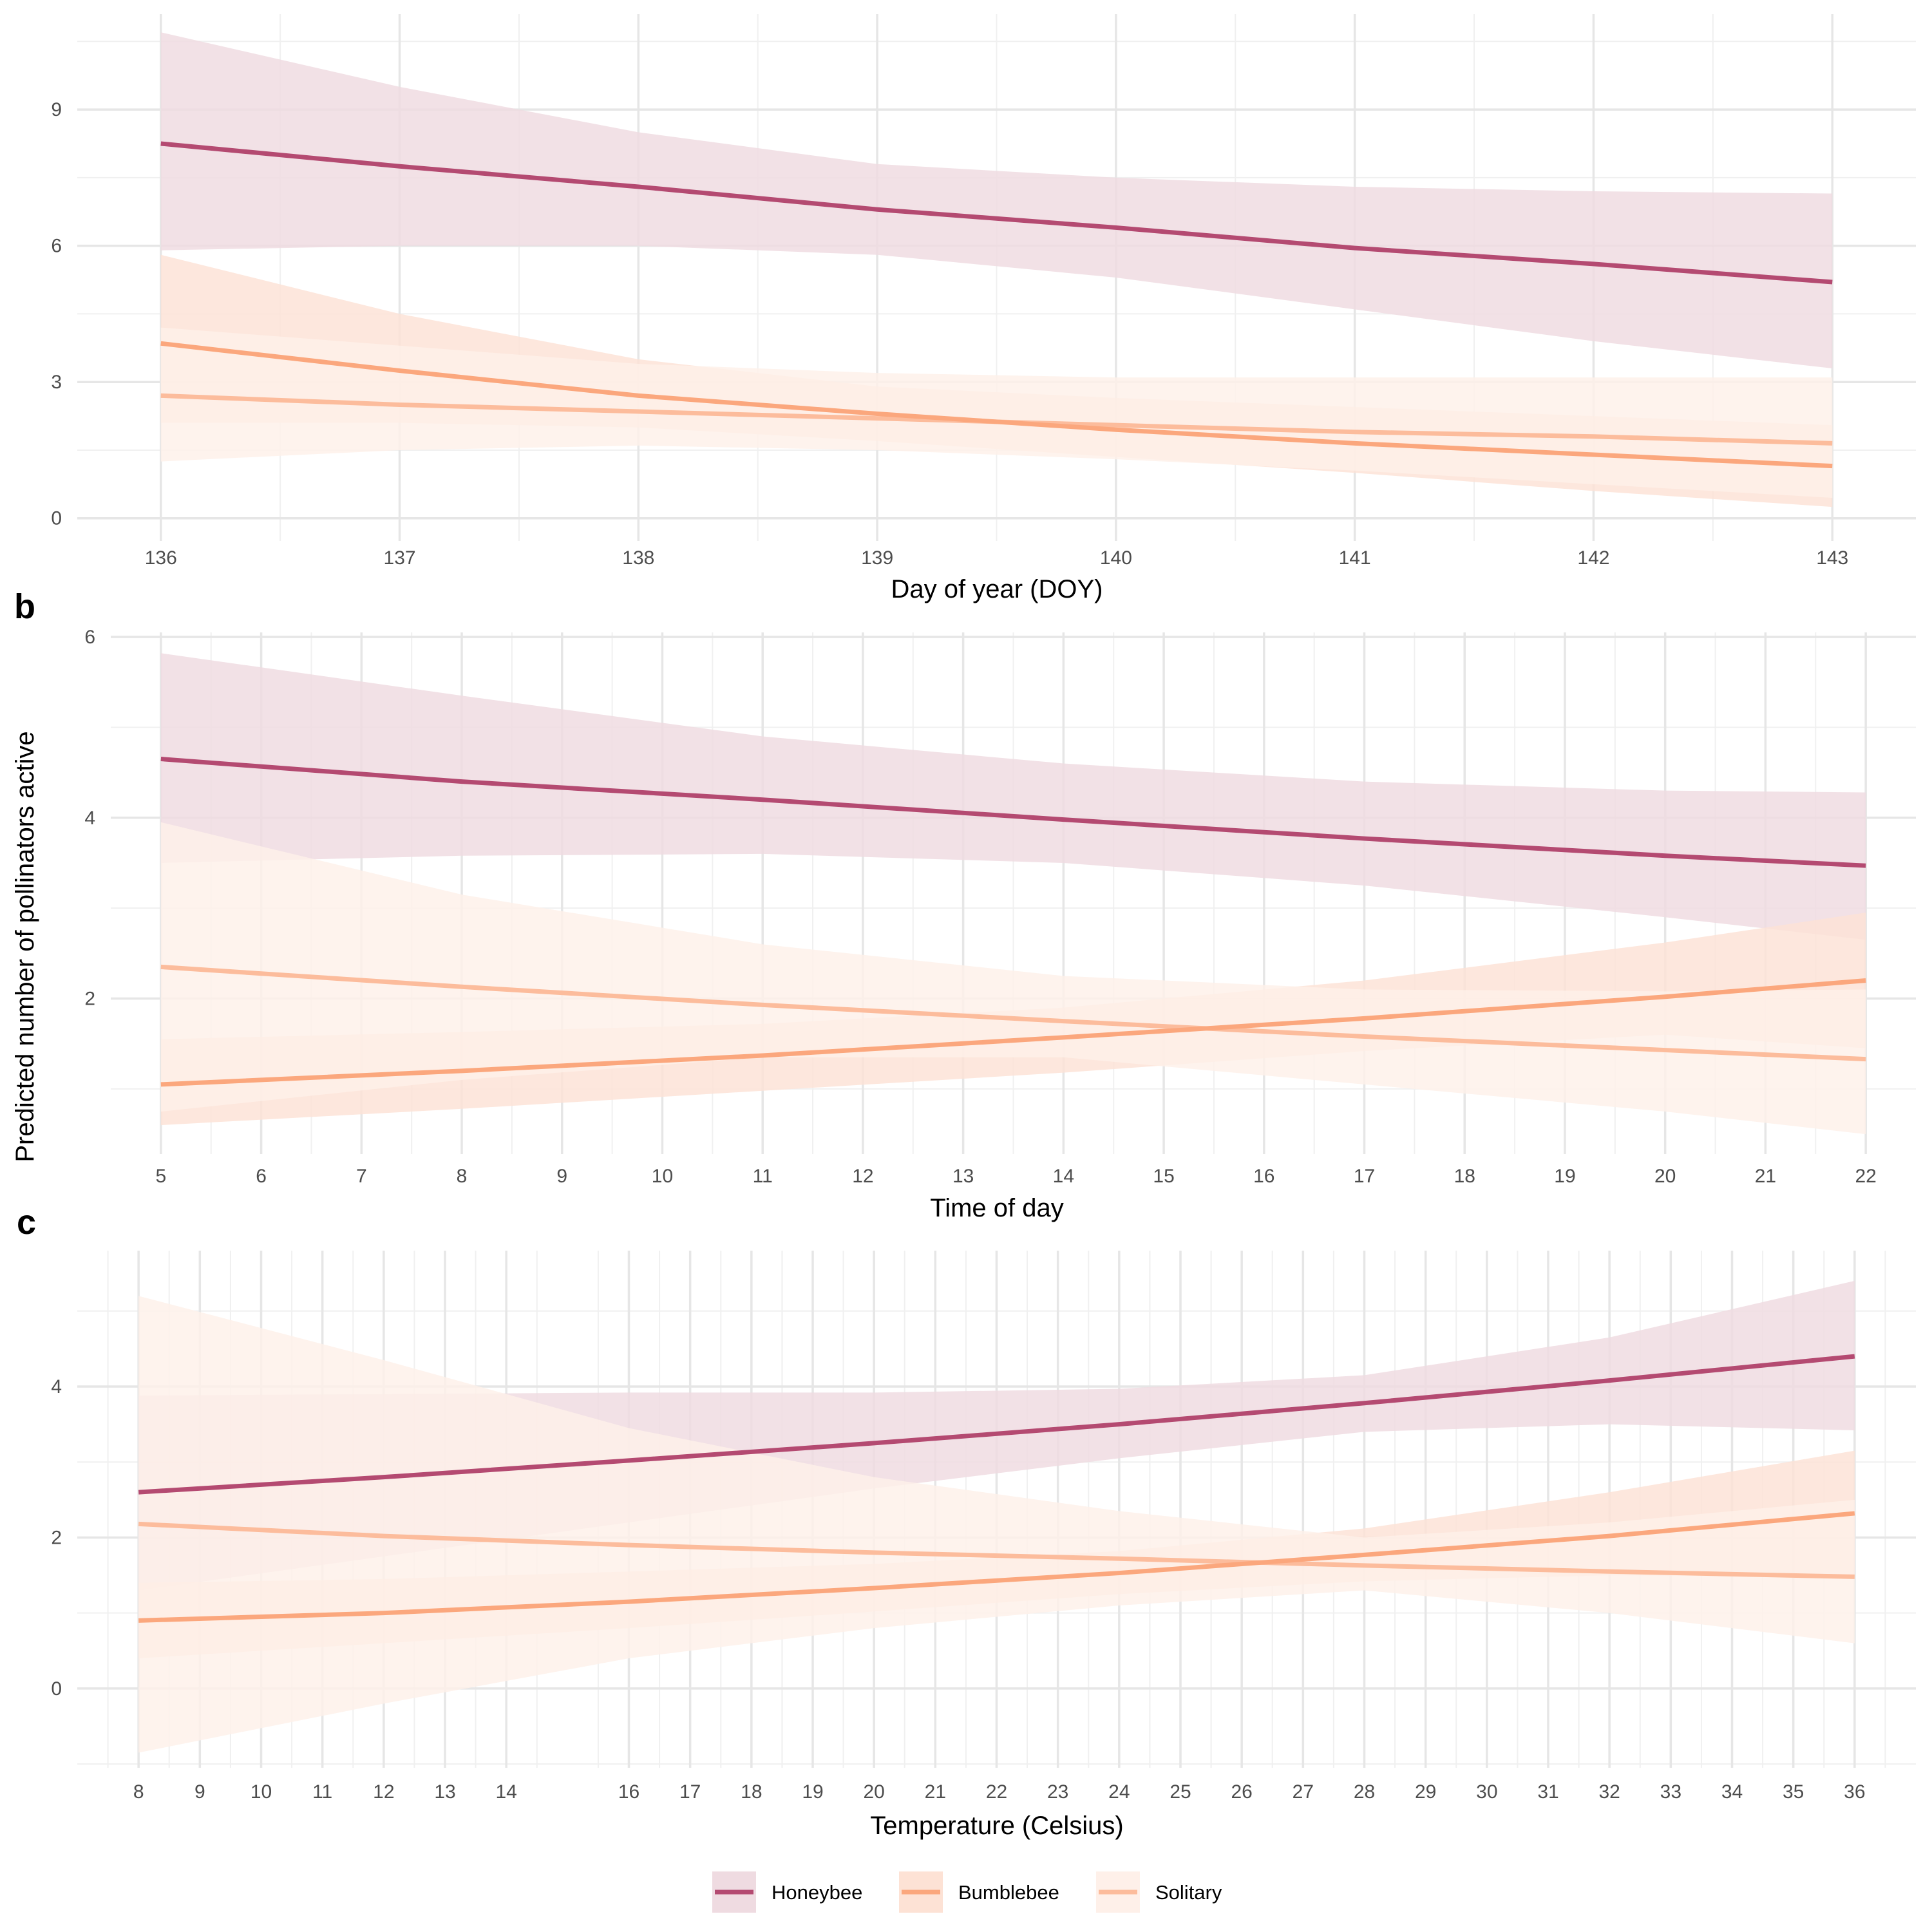 The width and height of the screenshot is (1932, 1932). What do you see at coordinates (26, 1222) in the screenshot?
I see `panel-label: c` at bounding box center [26, 1222].